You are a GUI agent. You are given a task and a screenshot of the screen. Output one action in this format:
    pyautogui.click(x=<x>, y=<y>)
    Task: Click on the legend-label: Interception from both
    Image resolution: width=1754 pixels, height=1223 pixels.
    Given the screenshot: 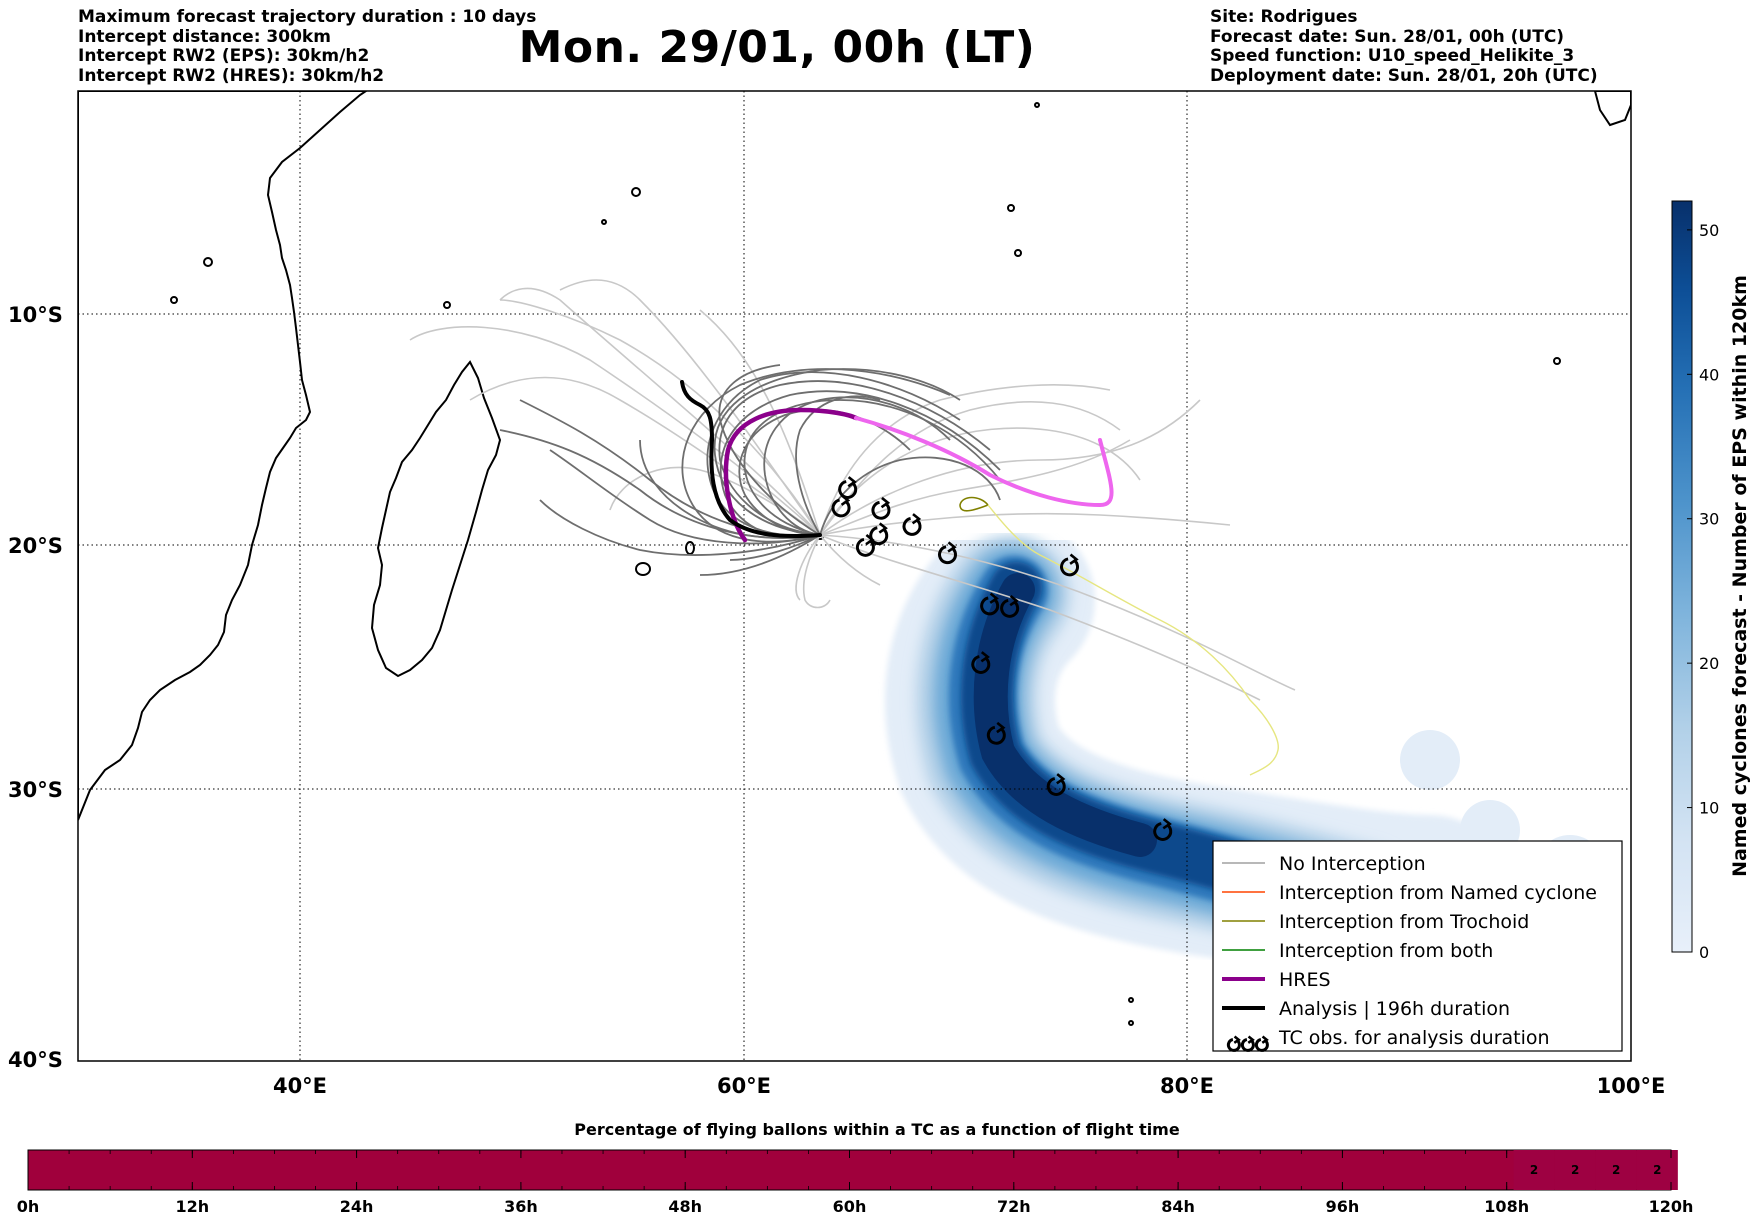 What is the action you would take?
    pyautogui.click(x=1386, y=951)
    